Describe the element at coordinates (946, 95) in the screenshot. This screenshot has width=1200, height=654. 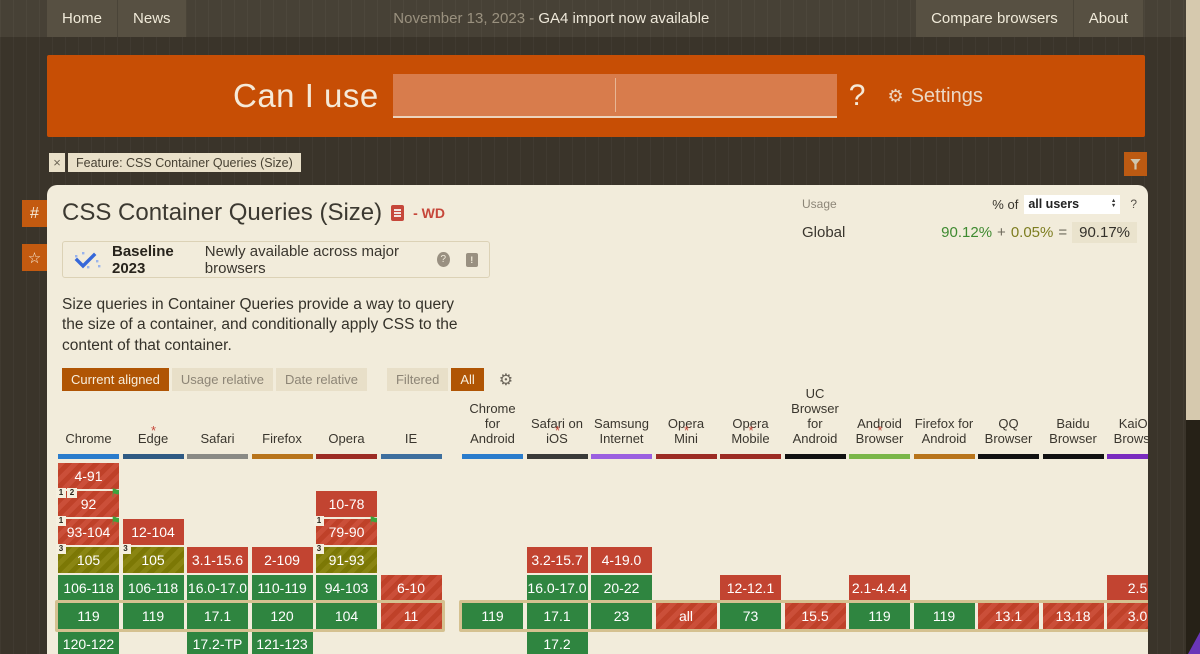
I see `settings-label: Settings` at that location.